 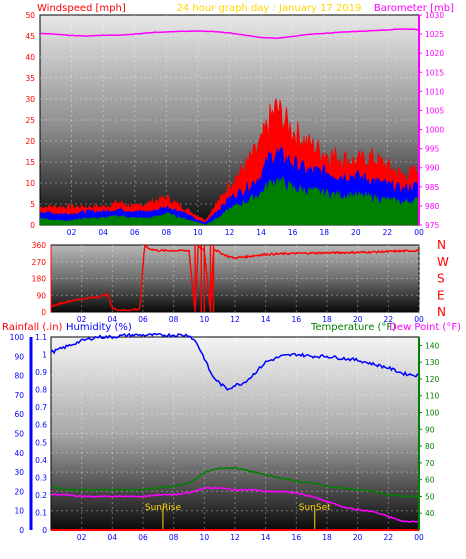 What do you see at coordinates (441, 279) in the screenshot?
I see `compass-label: S` at bounding box center [441, 279].